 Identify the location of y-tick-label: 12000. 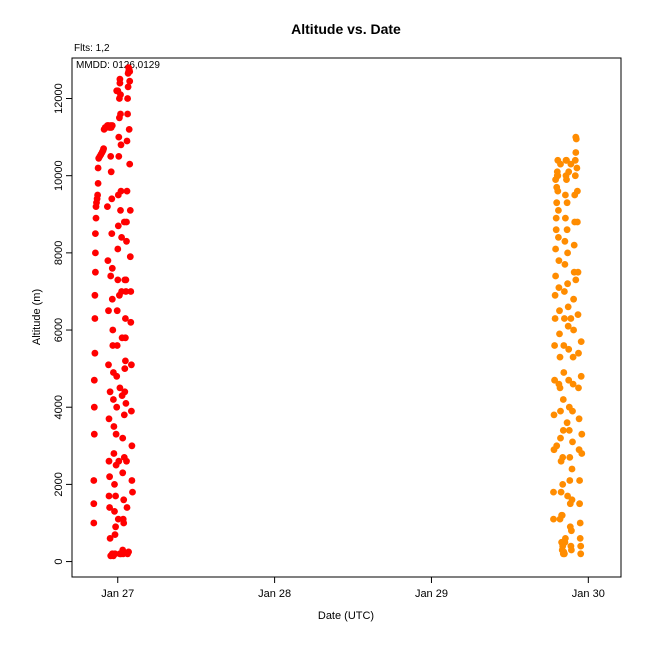
(59, 98).